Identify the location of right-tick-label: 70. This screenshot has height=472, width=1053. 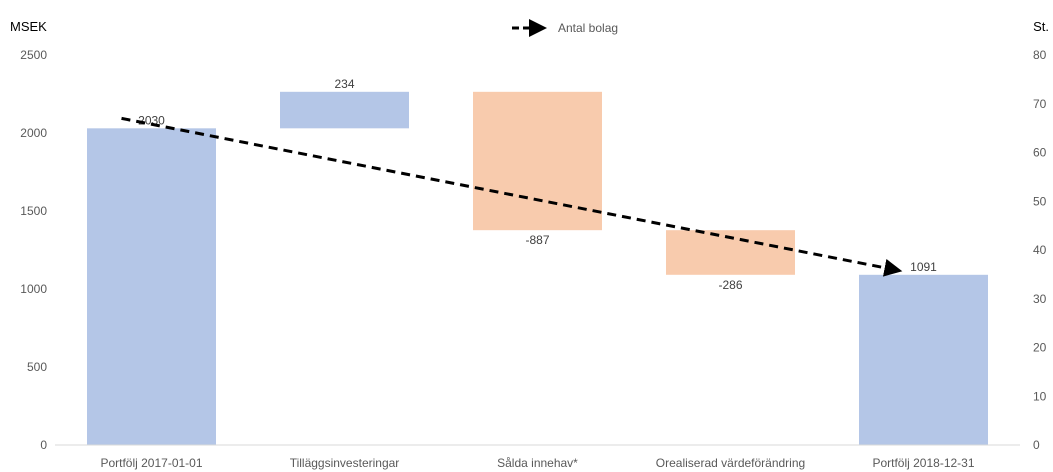
(1040, 104).